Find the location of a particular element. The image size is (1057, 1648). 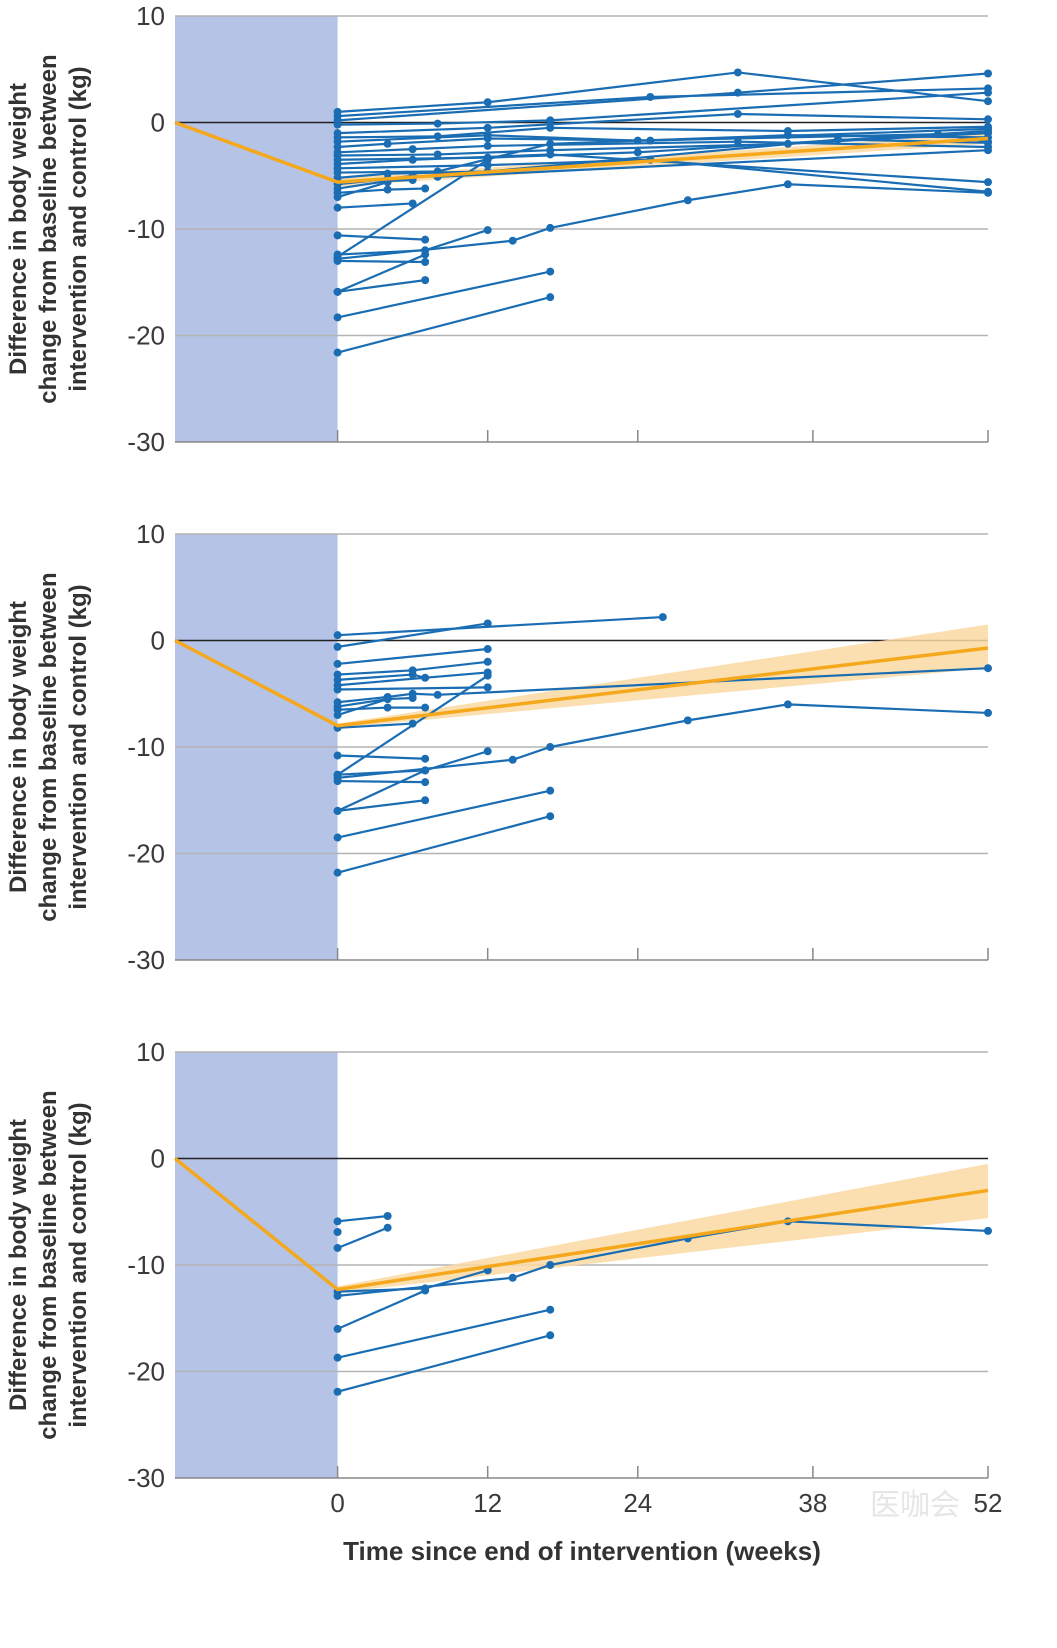

x-tick-label: 38 is located at coordinates (812, 1503).